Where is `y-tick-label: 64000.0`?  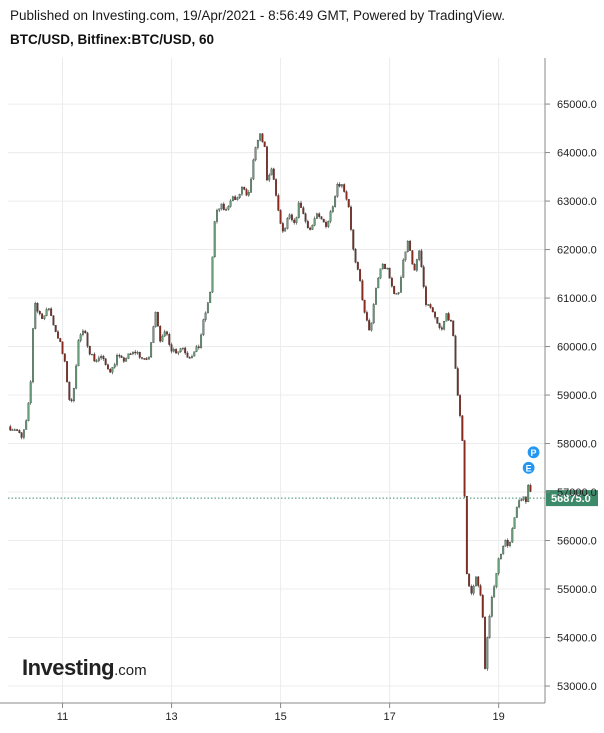
y-tick-label: 64000.0 is located at coordinates (577, 154).